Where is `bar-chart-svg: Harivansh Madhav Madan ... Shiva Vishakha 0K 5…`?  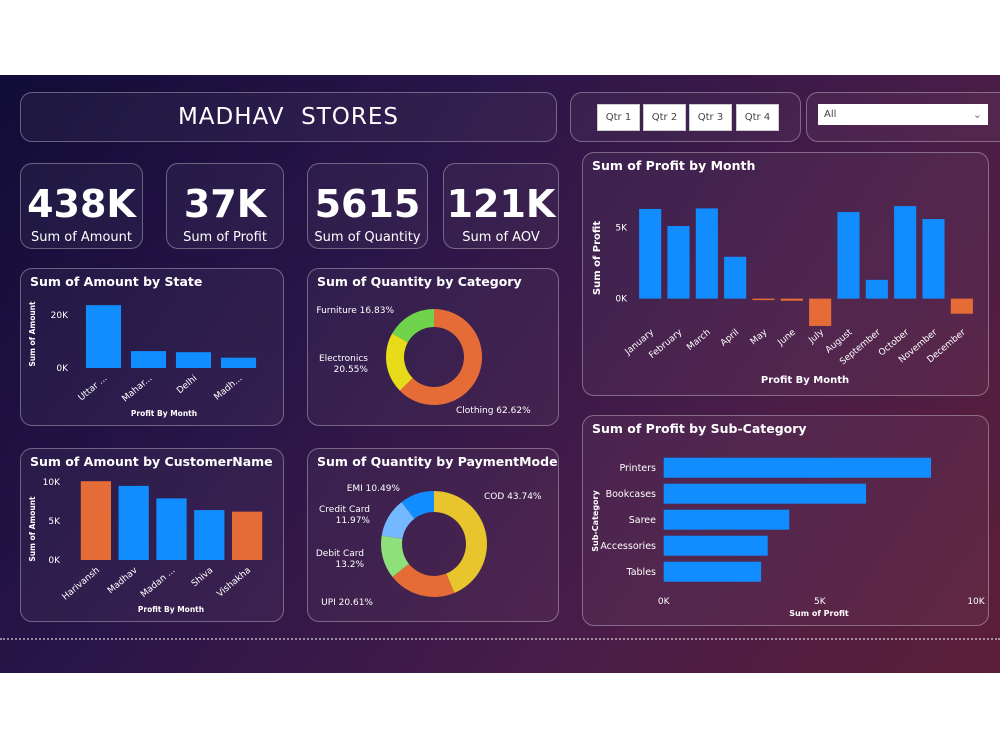 bar-chart-svg: Harivansh Madhav Madan ... Shiva Vishakha 0K 5… is located at coordinates (145, 546).